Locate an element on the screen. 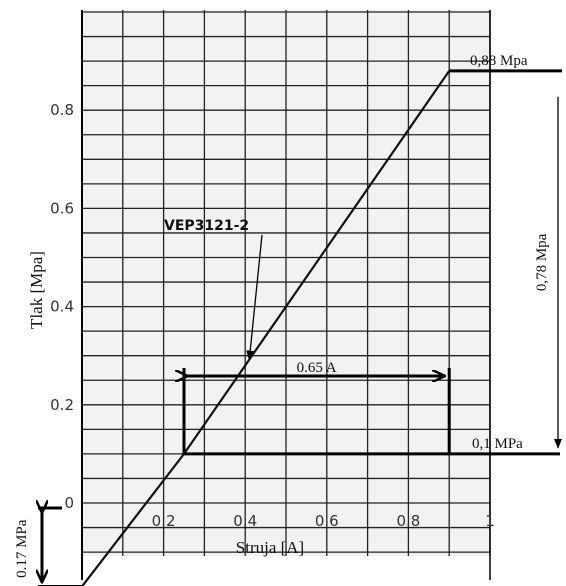 The width and height of the screenshot is (566, 586). max-pressure-label: 0,88 Mpa is located at coordinates (499, 61).